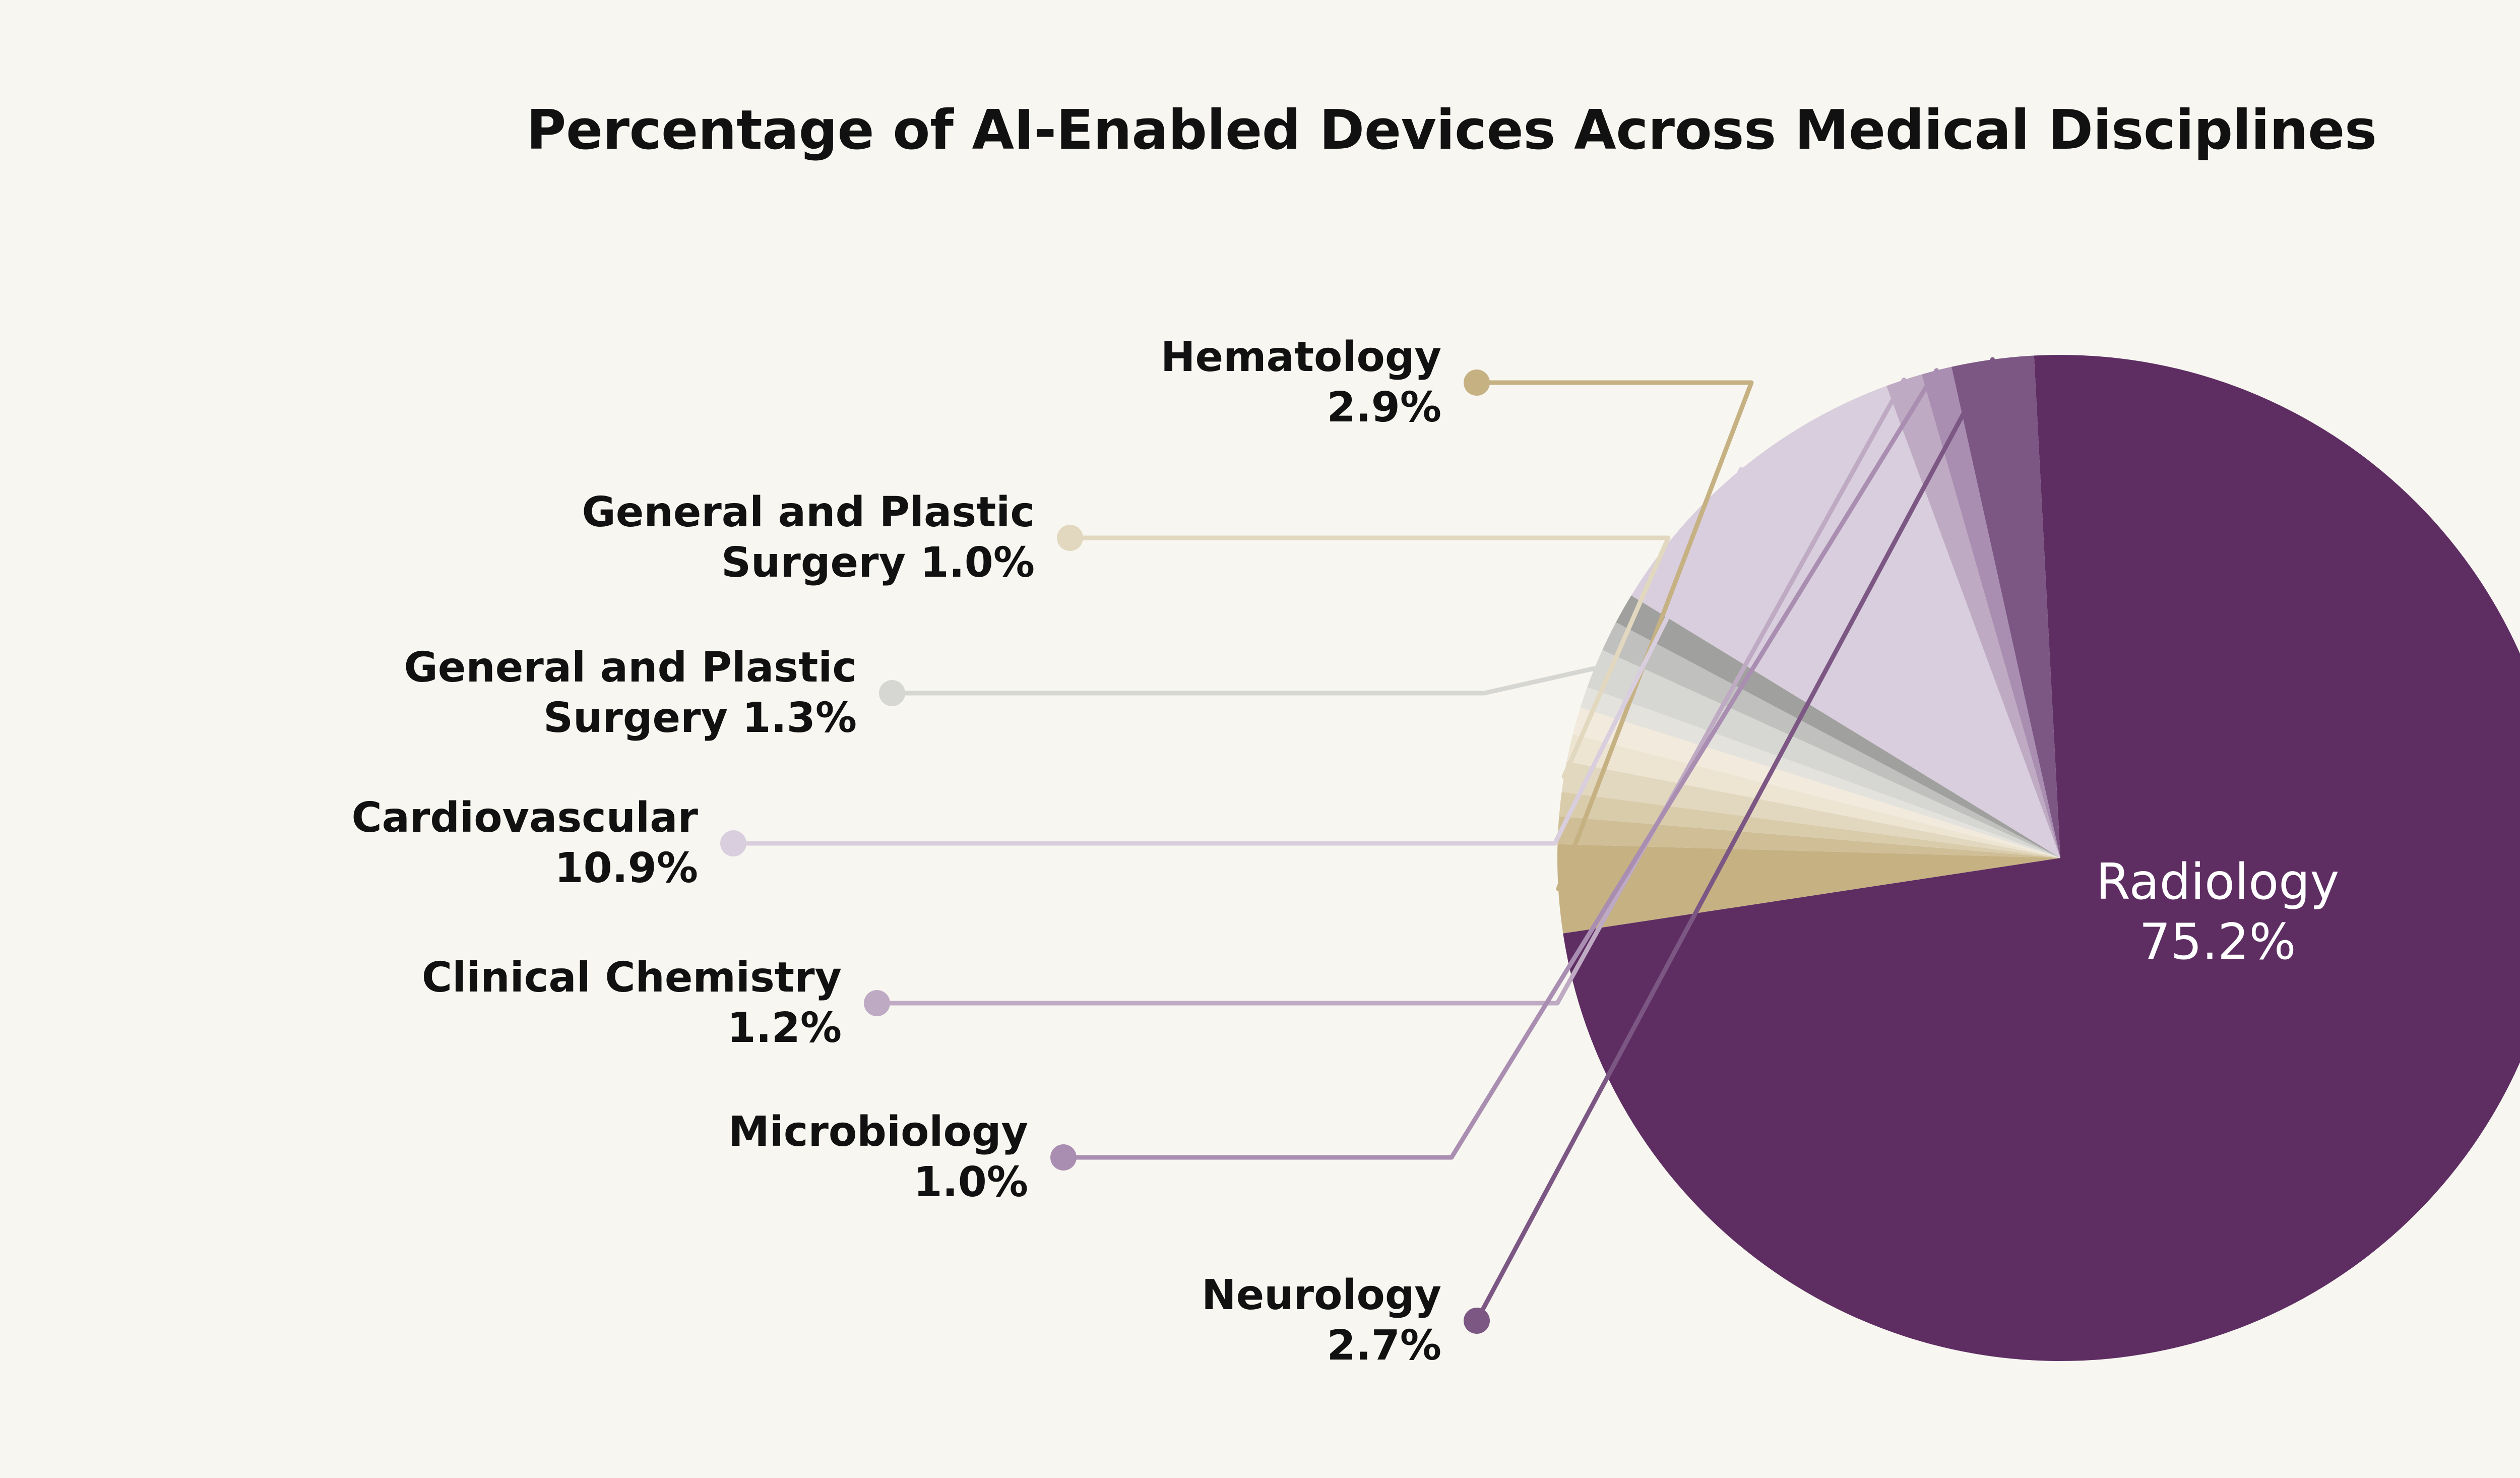 The image size is (2520, 1478). Describe the element at coordinates (1477, 383) in the screenshot. I see `leader-dot-hematology` at that location.